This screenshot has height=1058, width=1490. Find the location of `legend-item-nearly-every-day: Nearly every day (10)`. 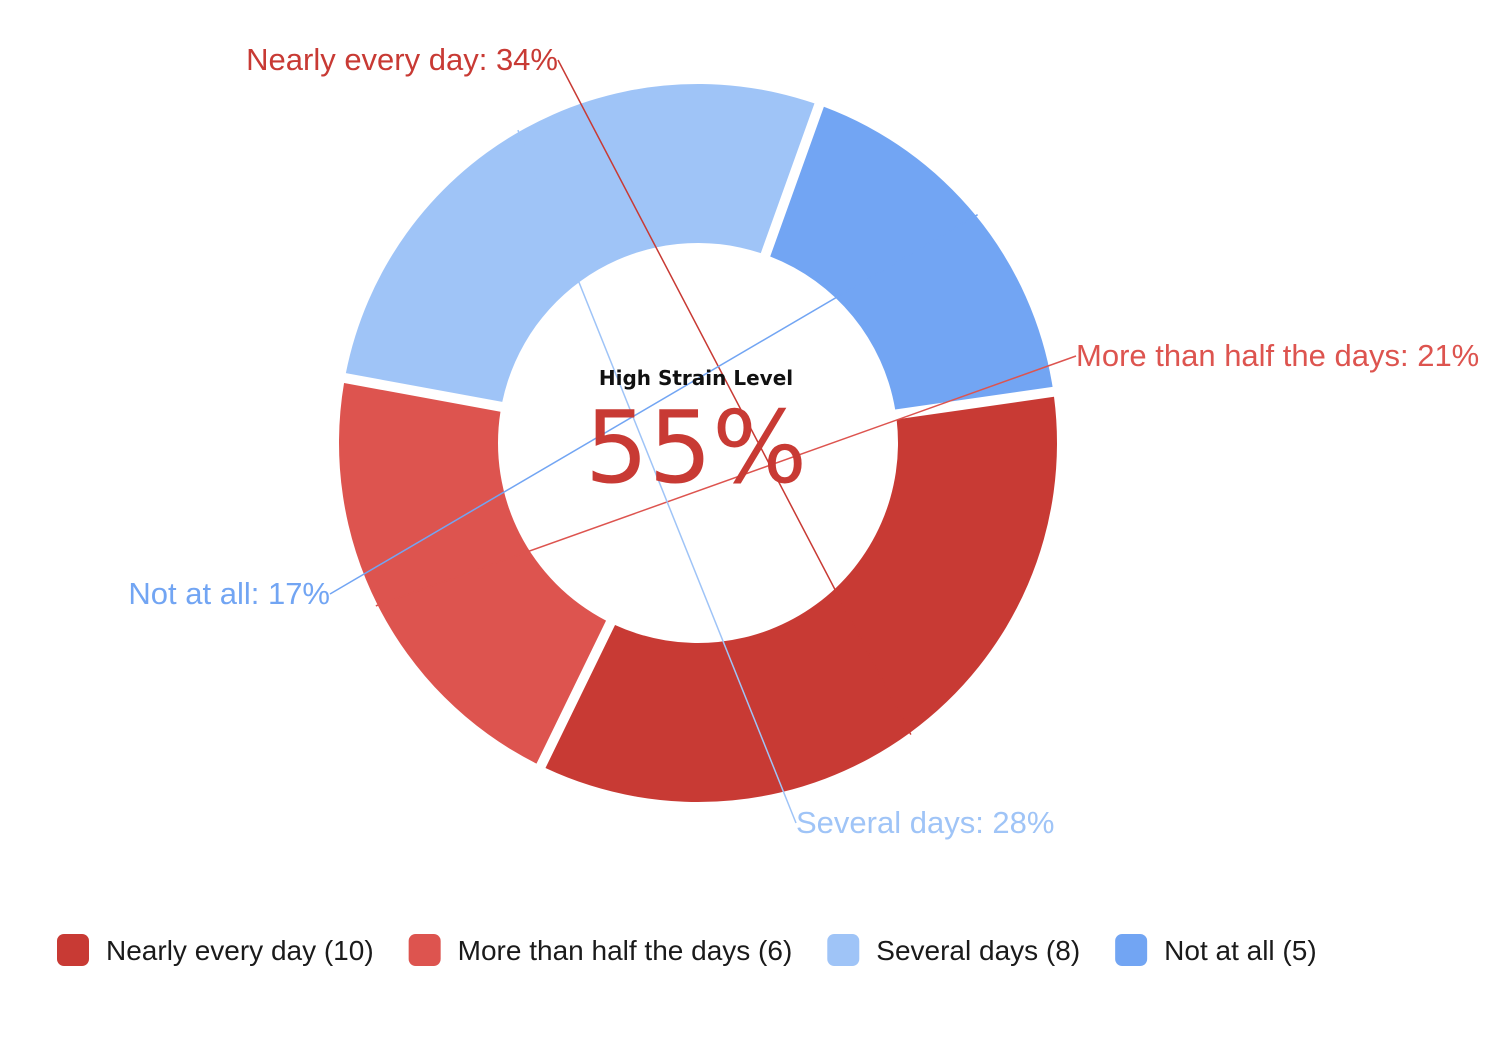

legend-item-nearly-every-day: Nearly every day (10) is located at coordinates (215, 950).